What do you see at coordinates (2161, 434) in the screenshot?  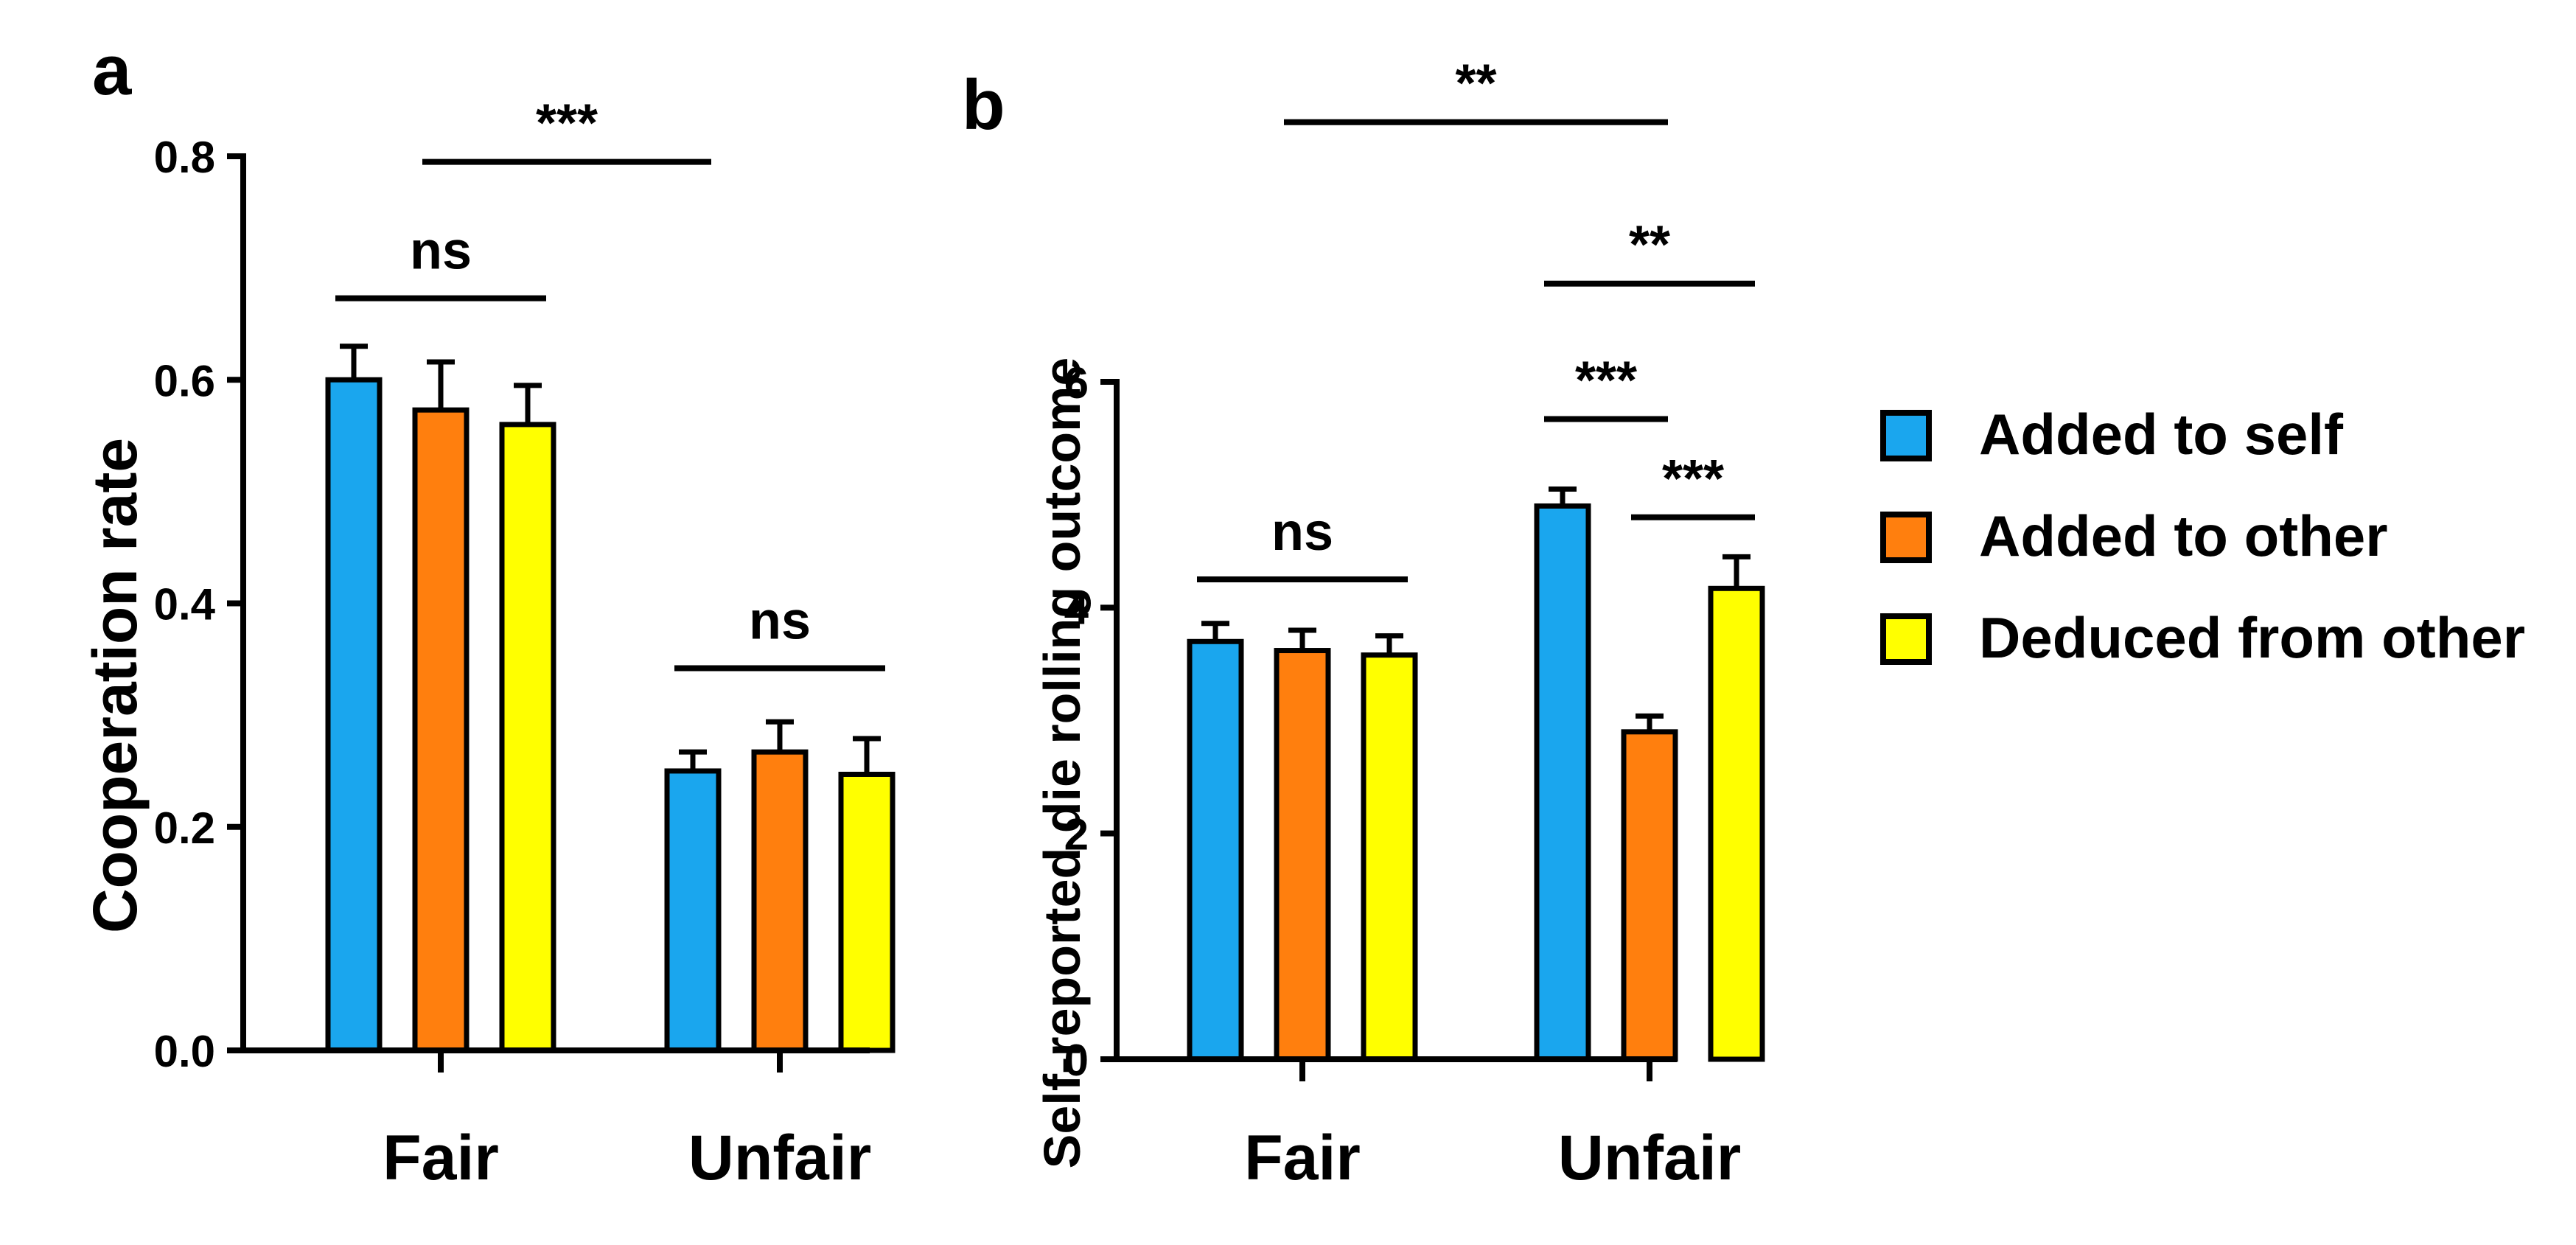 I see `legend-label: Added to self` at bounding box center [2161, 434].